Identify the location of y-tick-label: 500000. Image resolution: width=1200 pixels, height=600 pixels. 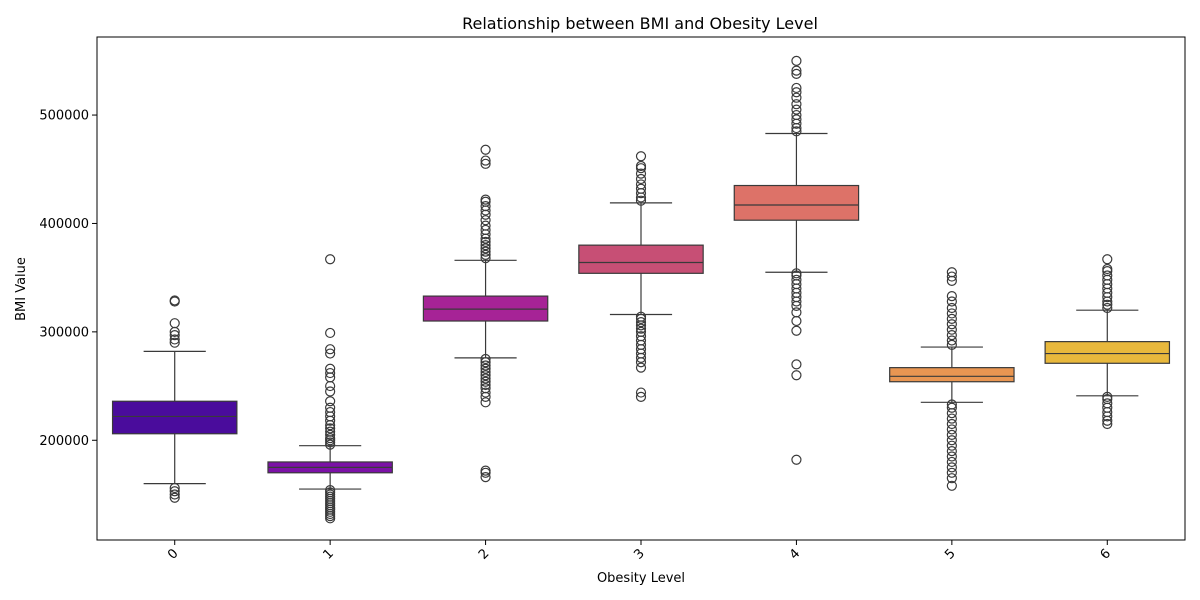
(64, 116).